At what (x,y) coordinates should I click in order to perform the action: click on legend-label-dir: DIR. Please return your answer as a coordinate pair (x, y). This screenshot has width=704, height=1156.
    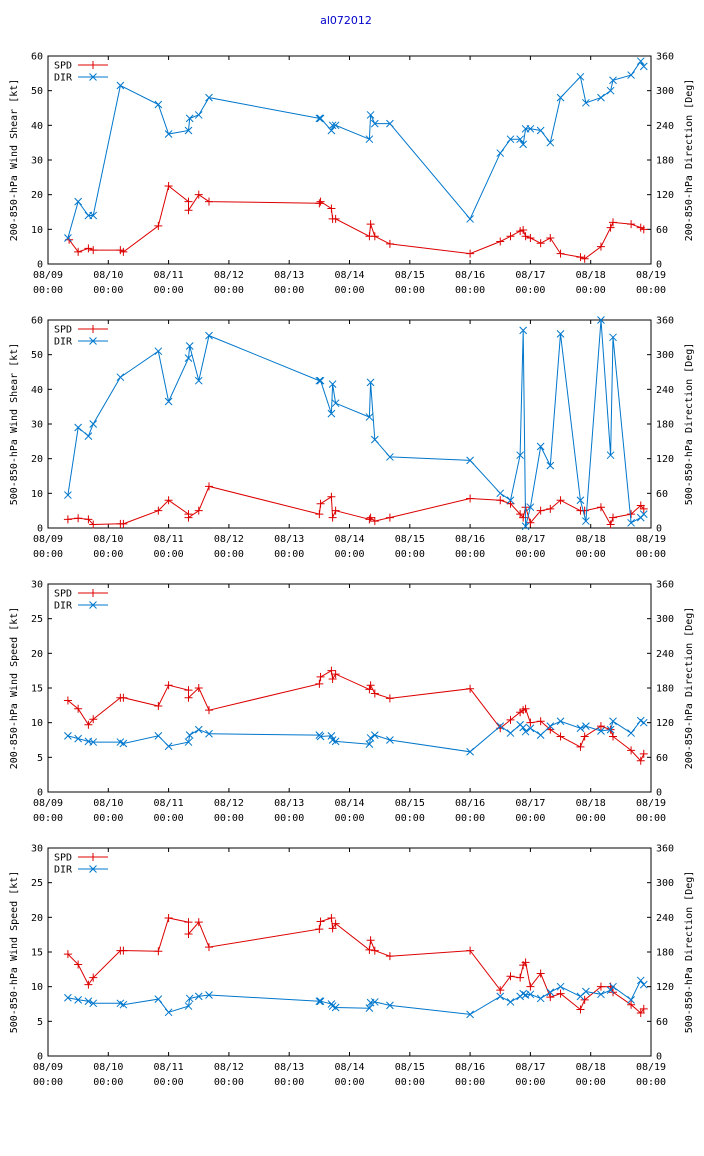
    Looking at the image, I should click on (63, 606).